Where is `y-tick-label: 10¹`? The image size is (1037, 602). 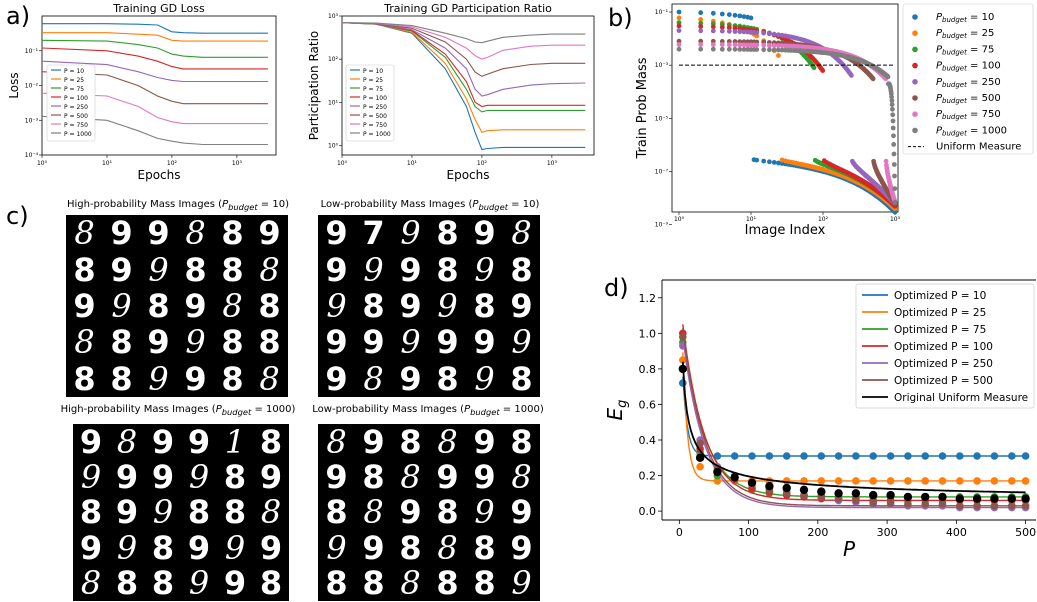 y-tick-label: 10¹ is located at coordinates (333, 102).